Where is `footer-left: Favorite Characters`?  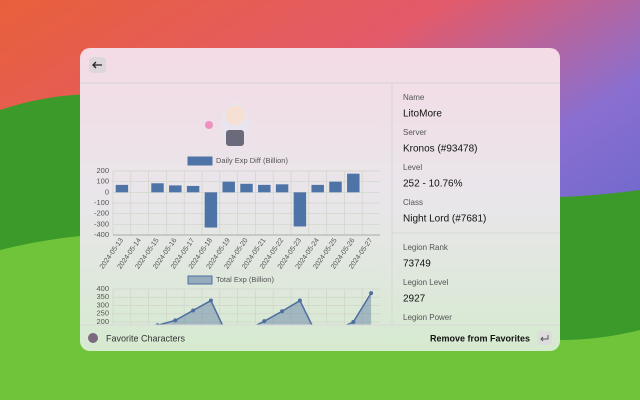
footer-left: Favorite Characters is located at coordinates (146, 338).